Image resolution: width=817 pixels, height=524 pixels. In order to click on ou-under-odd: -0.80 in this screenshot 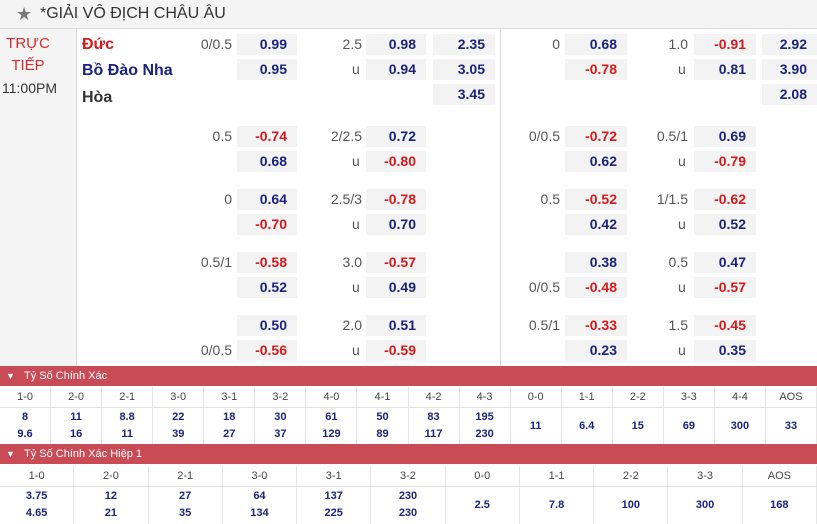, I will do `click(396, 161)`.